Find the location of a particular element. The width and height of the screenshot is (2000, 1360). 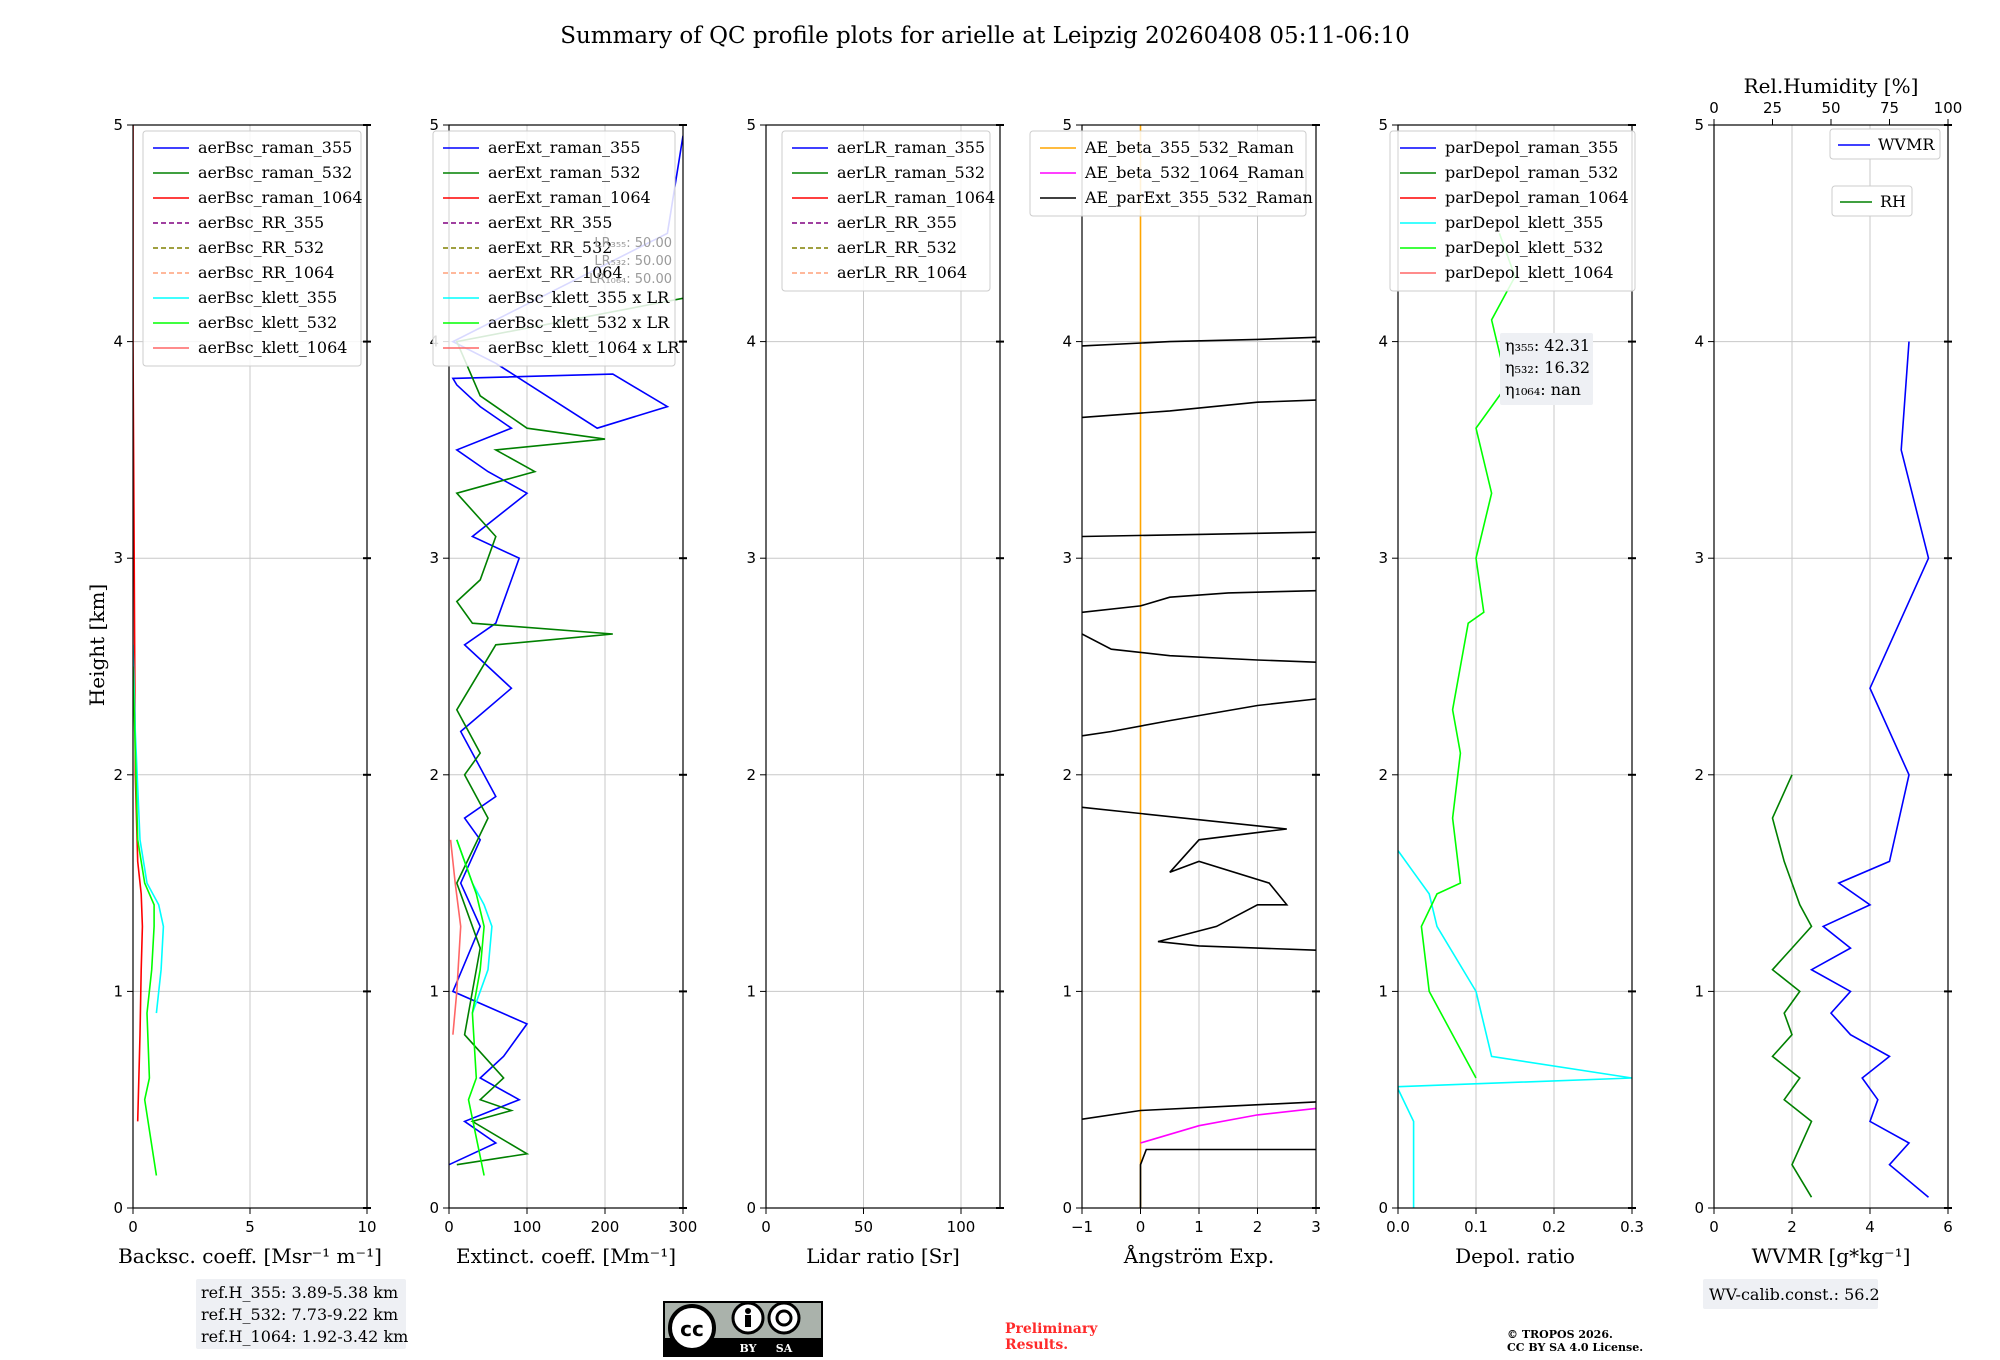

svg-text: cc is located at coordinates (692, 1329).